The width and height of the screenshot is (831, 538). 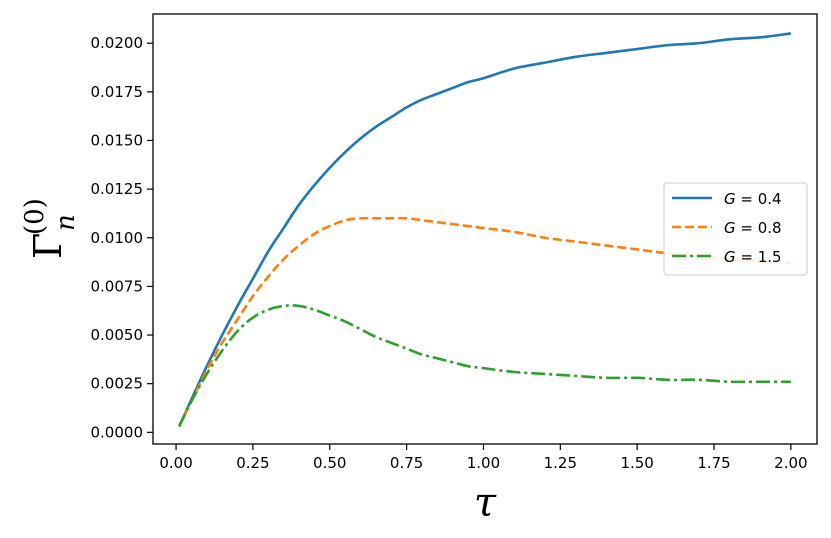 I want to click on x-tick-label: 1.00, so click(x=483, y=463).